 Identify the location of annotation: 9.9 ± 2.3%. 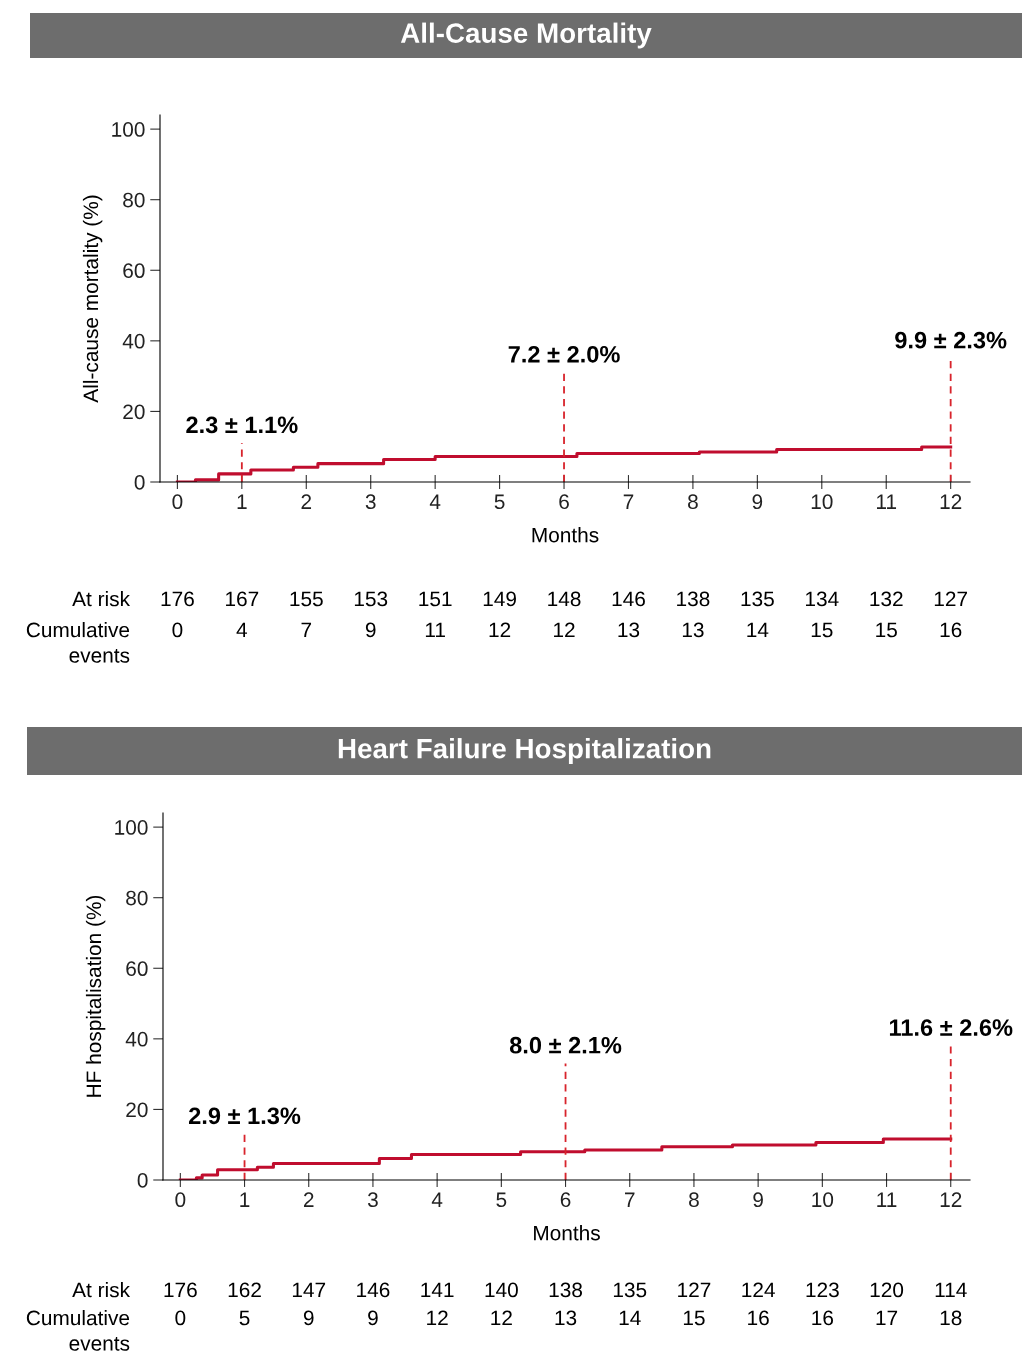
(951, 340).